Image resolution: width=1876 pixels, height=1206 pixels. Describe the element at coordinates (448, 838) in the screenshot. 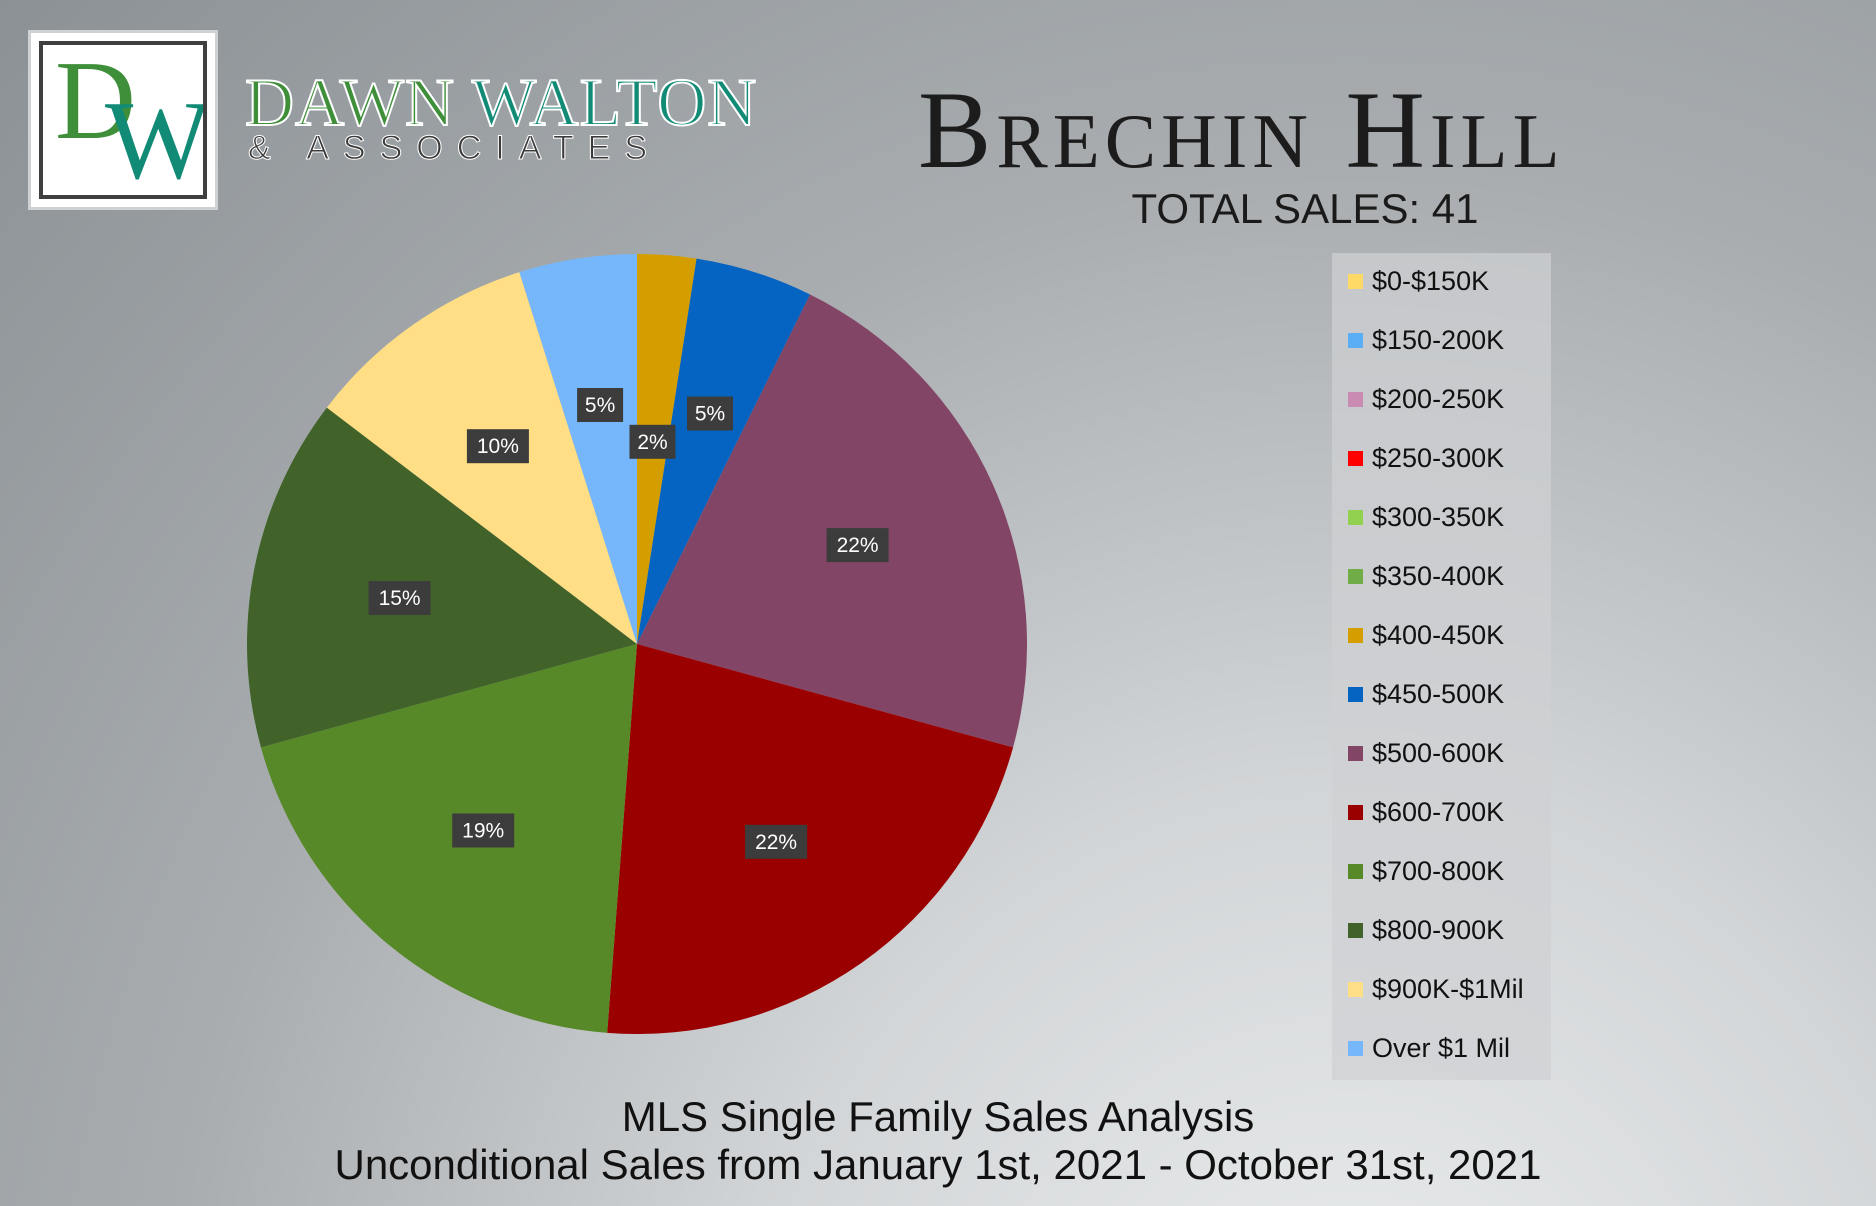

I see `pie-slice-700-800k` at that location.